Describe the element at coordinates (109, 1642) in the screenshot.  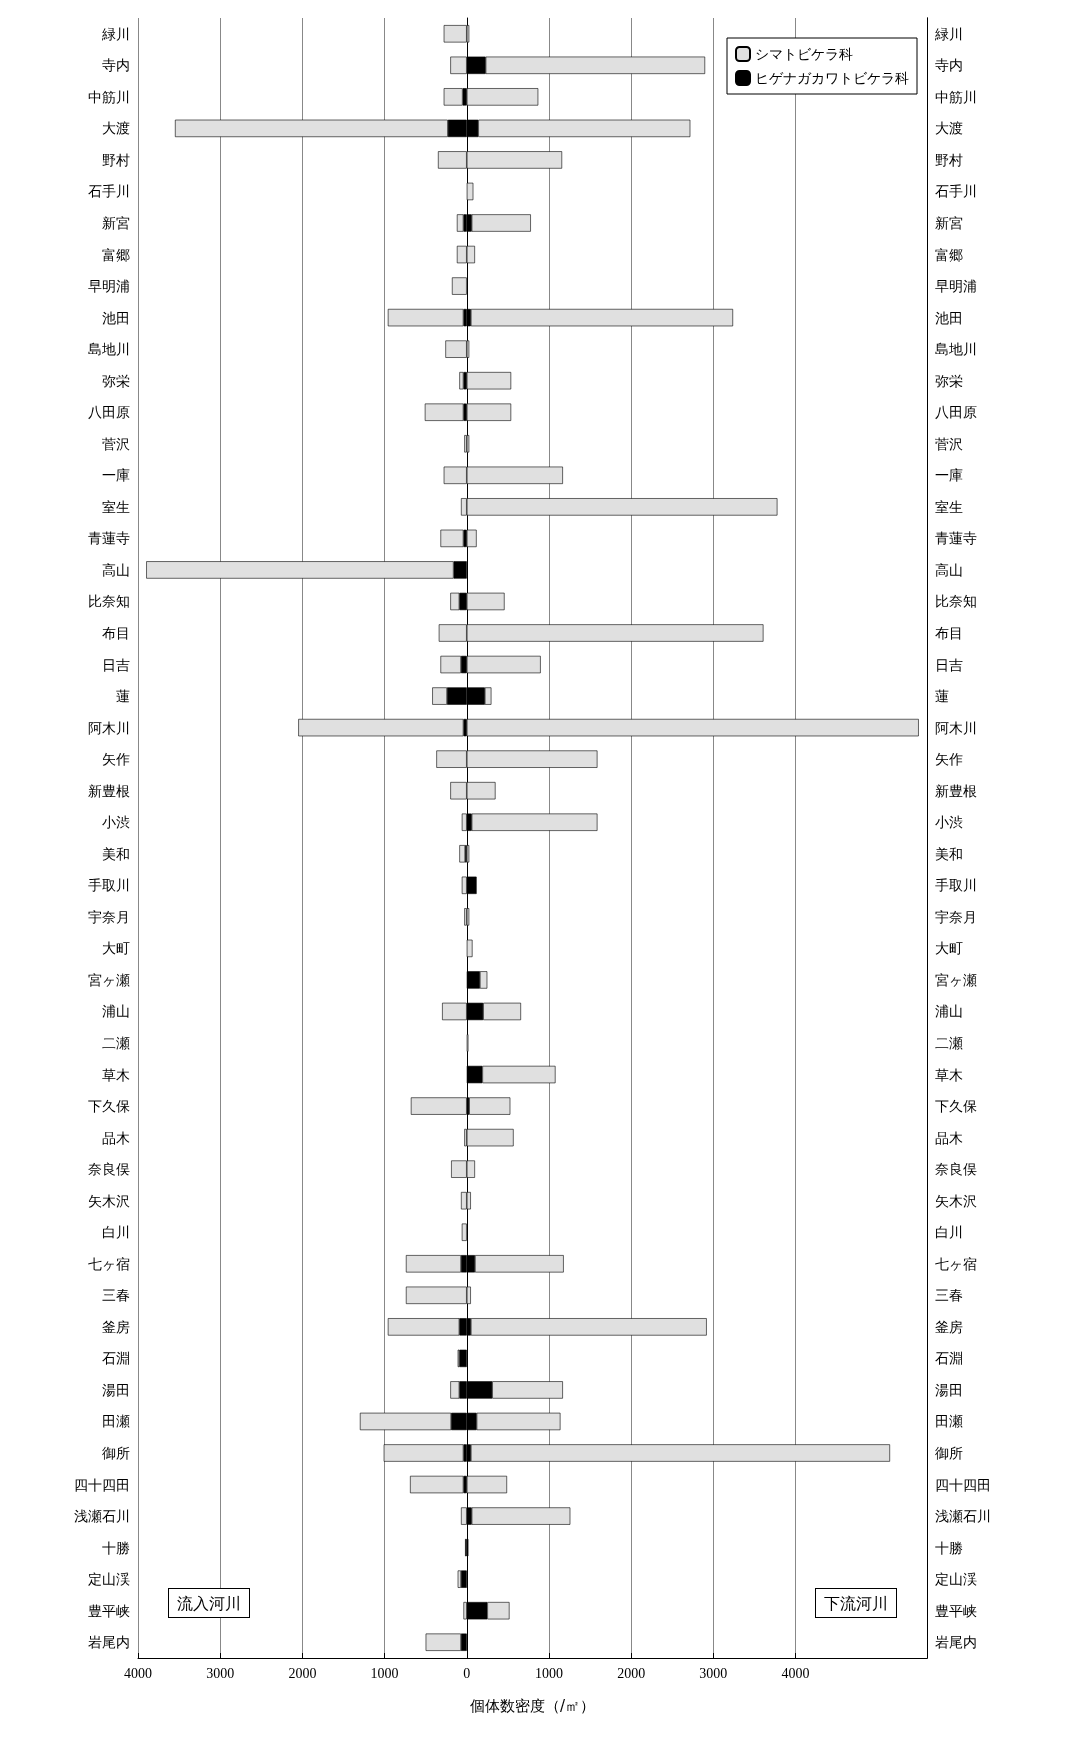
I see `category-label: 岩尾内` at that location.